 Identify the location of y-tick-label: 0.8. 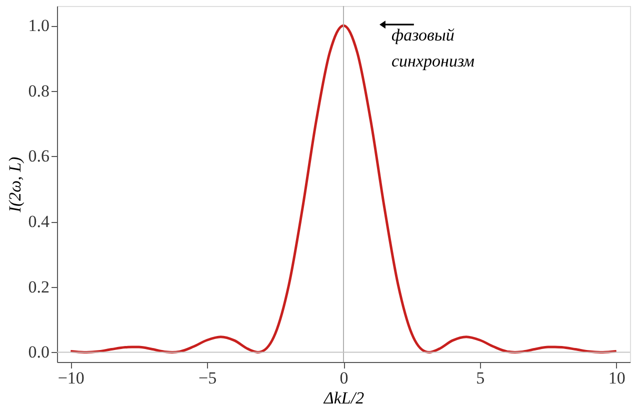
(39, 90).